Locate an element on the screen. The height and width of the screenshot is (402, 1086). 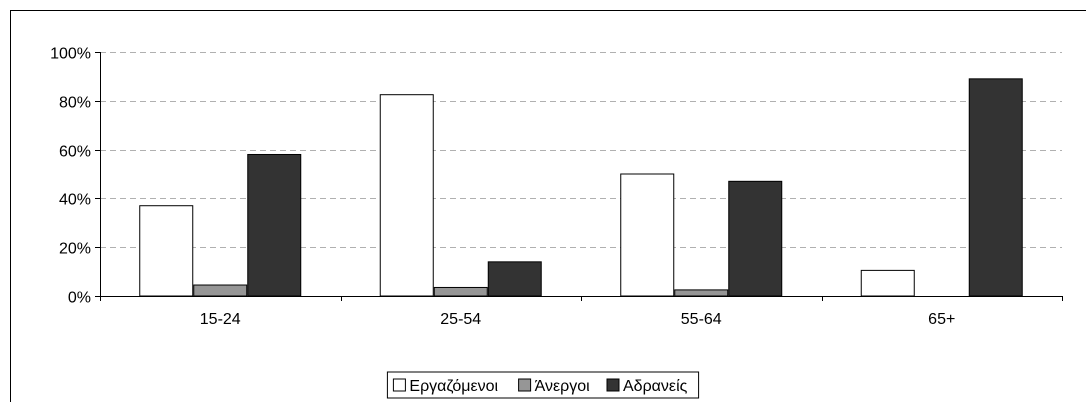
y-tick-label: 80% is located at coordinates (75, 103).